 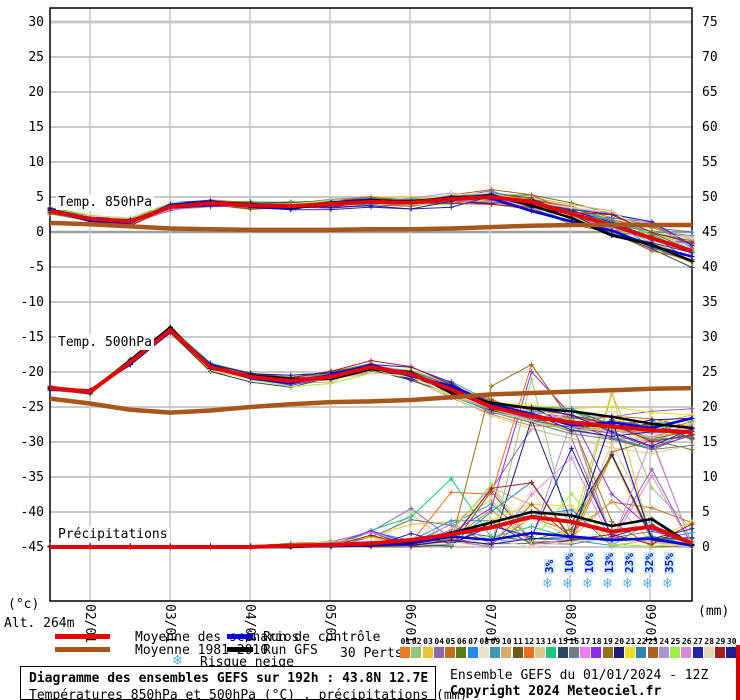 What do you see at coordinates (675, 641) in the screenshot?
I see `pert-number-25: 25` at bounding box center [675, 641].